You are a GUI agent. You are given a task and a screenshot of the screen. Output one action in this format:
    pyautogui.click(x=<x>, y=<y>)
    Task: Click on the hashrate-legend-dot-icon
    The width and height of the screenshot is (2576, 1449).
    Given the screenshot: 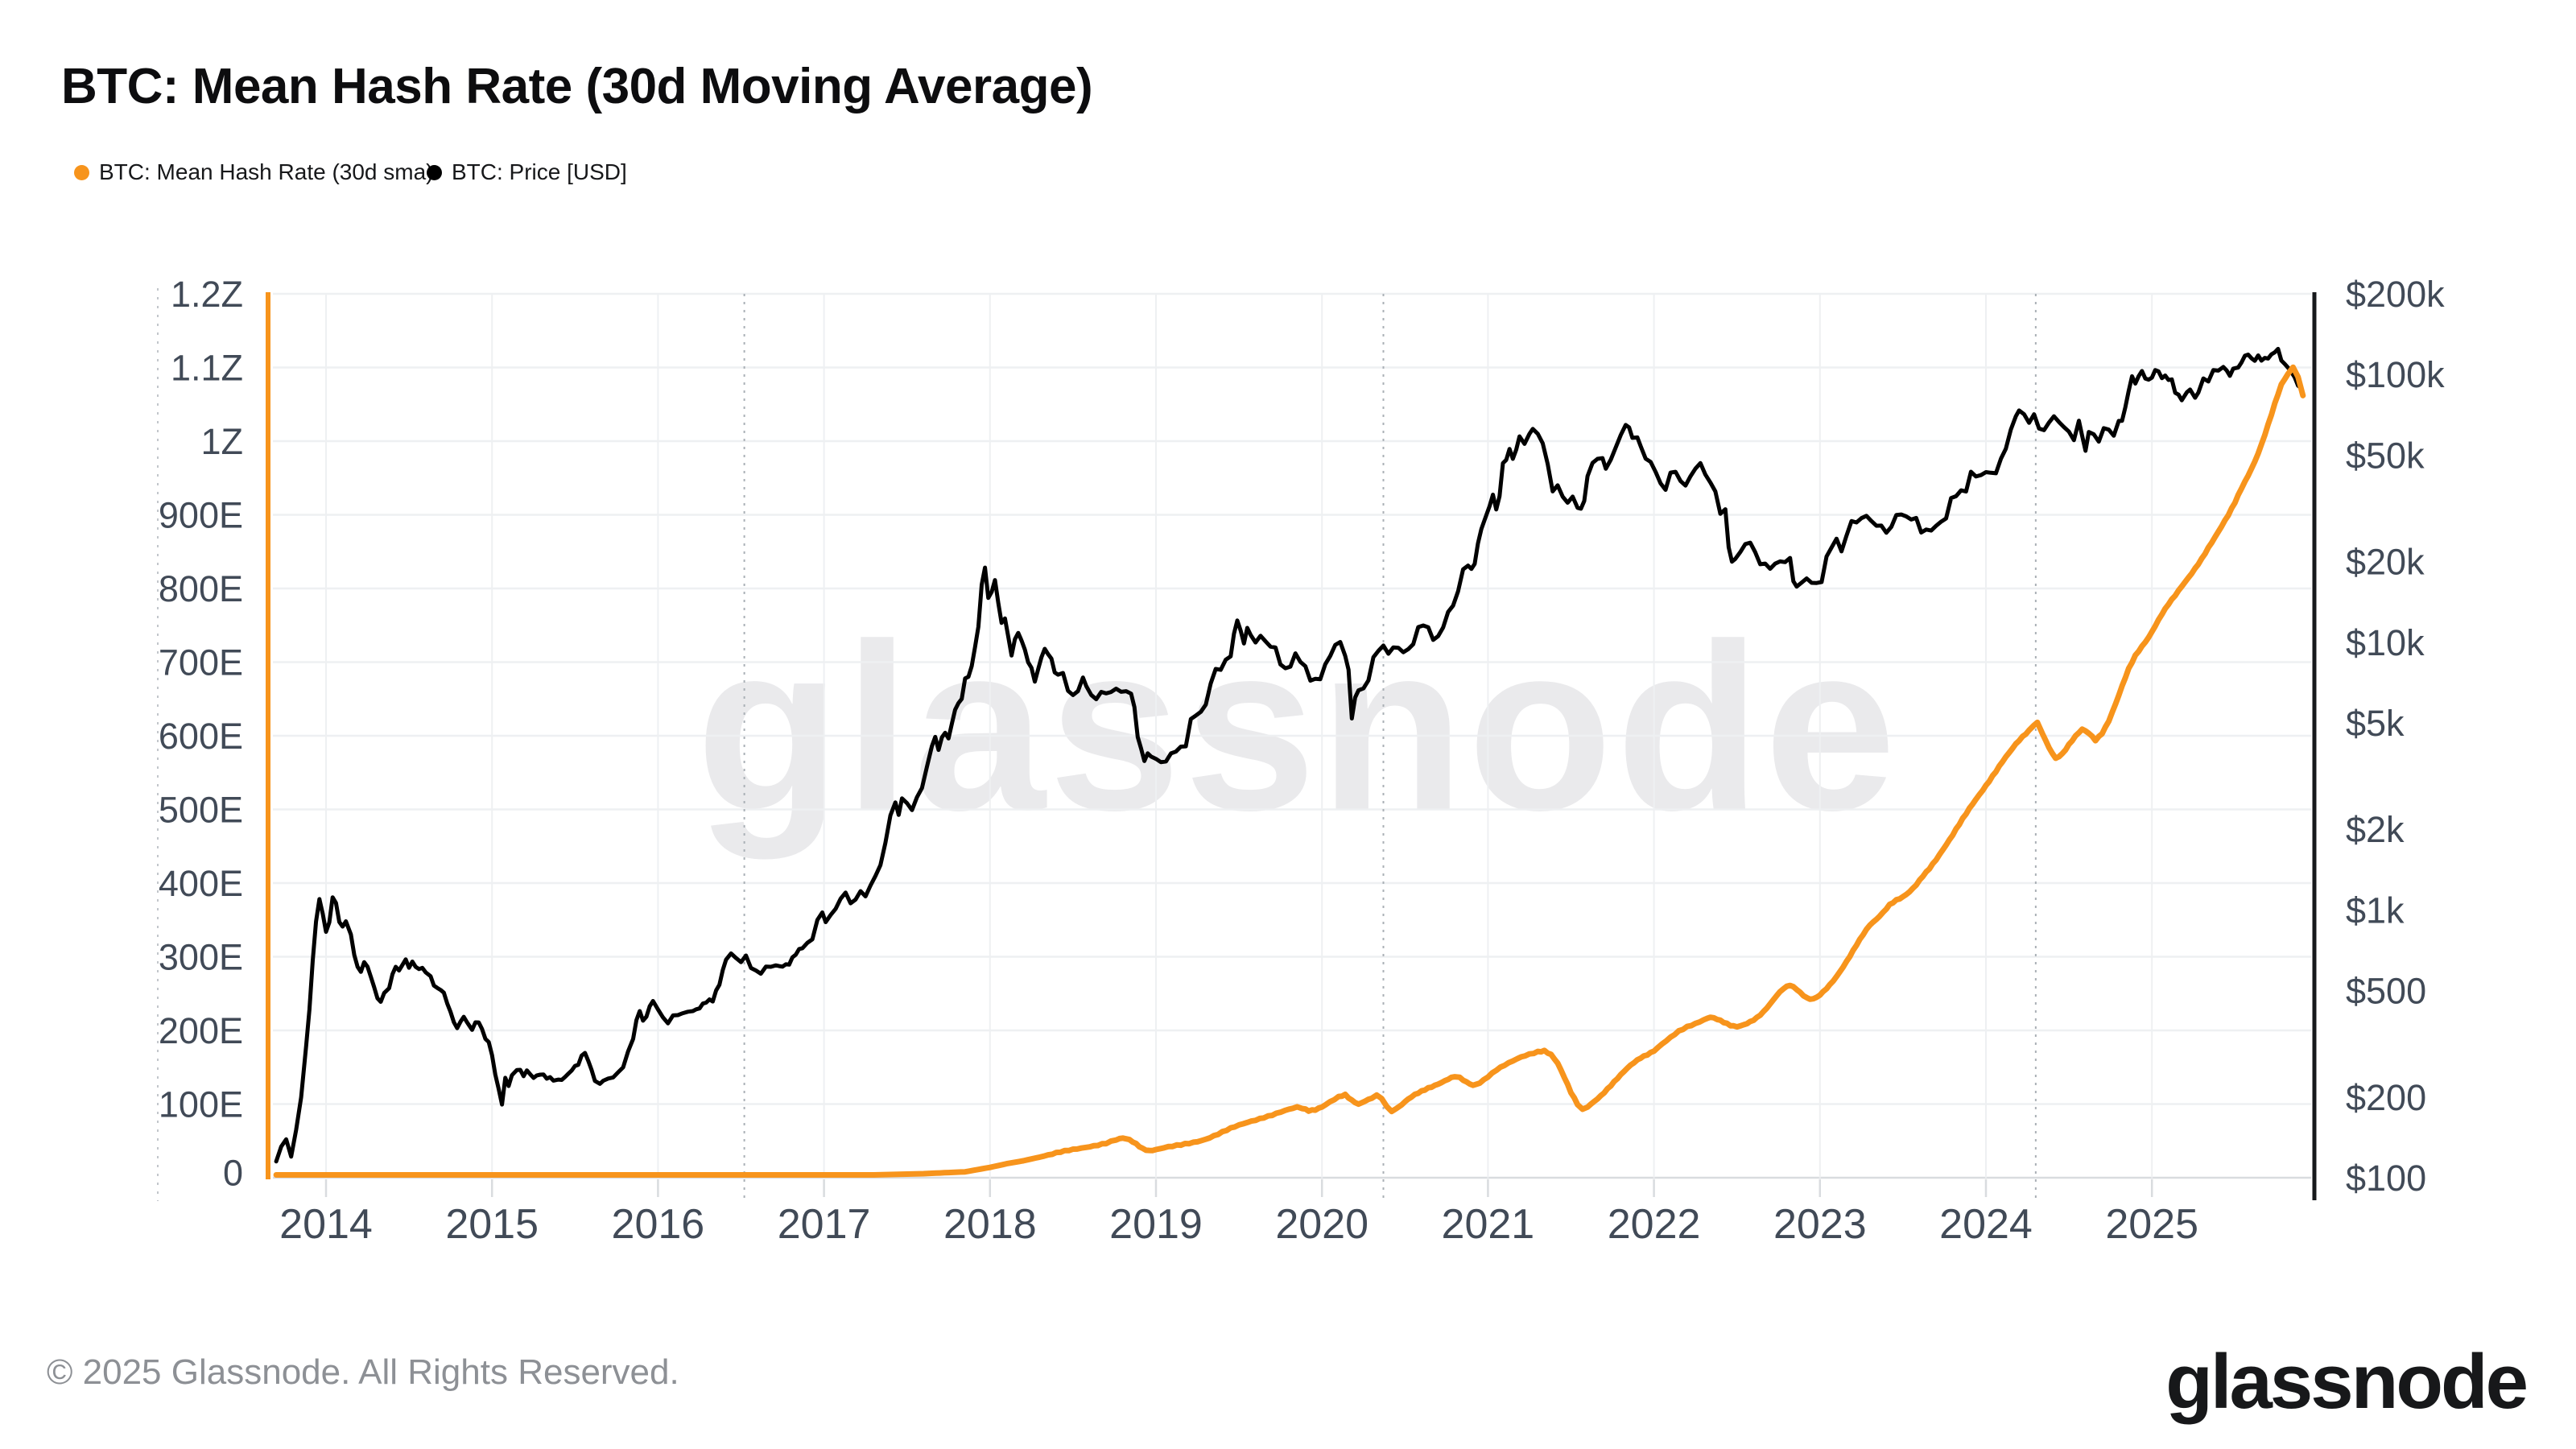 What is the action you would take?
    pyautogui.click(x=81, y=172)
    